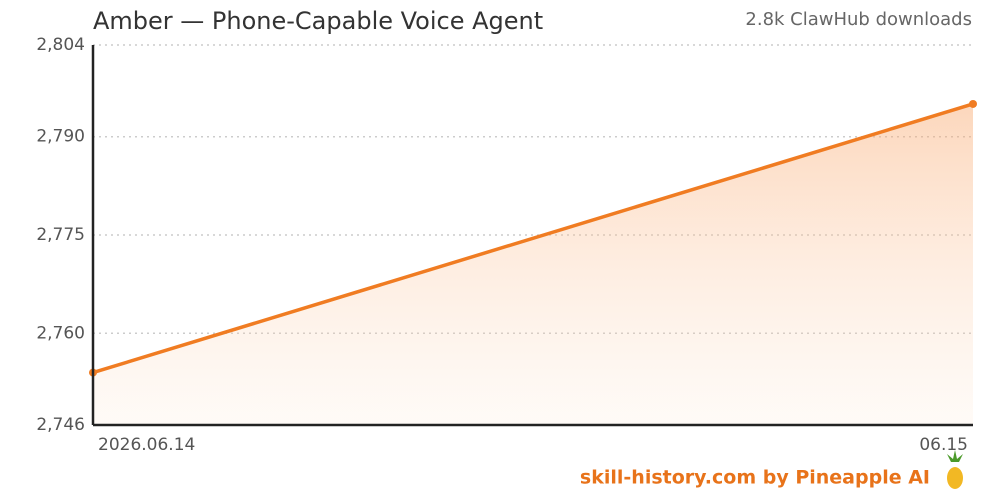 Image resolution: width=1000 pixels, height=500 pixels. I want to click on point, so click(973, 103).